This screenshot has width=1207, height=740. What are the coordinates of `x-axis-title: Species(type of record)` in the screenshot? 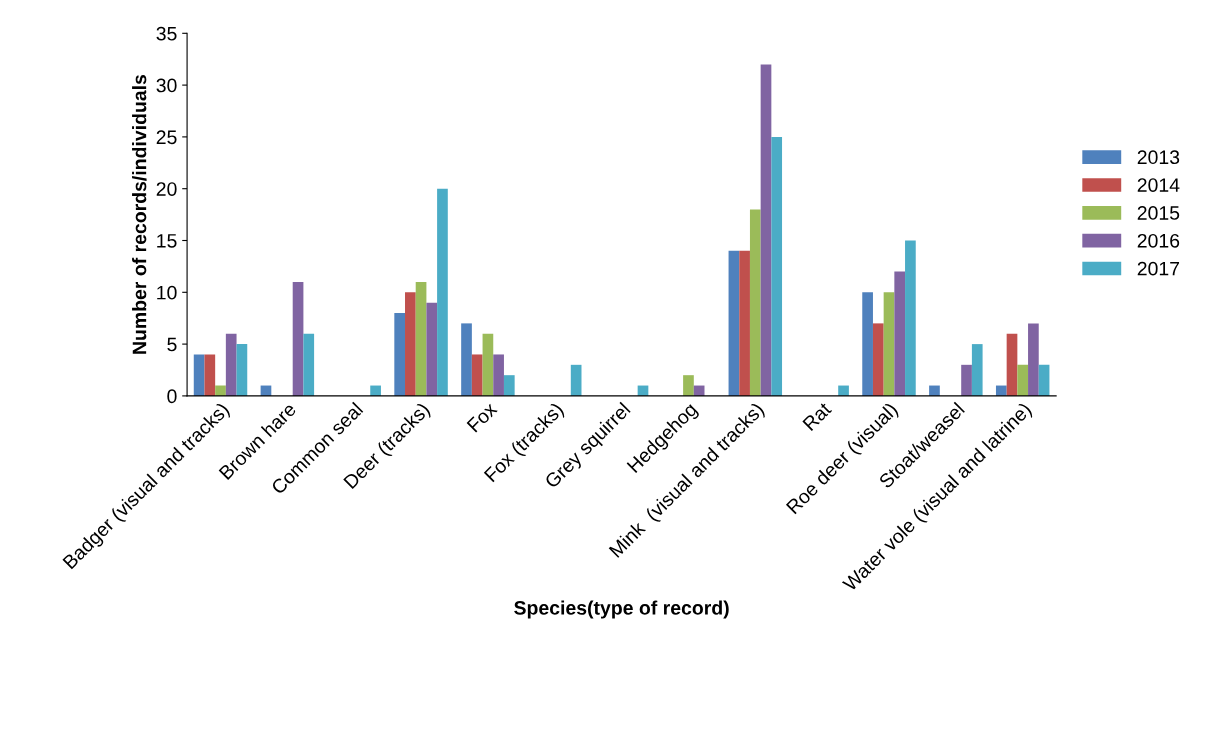 It's located at (621, 609).